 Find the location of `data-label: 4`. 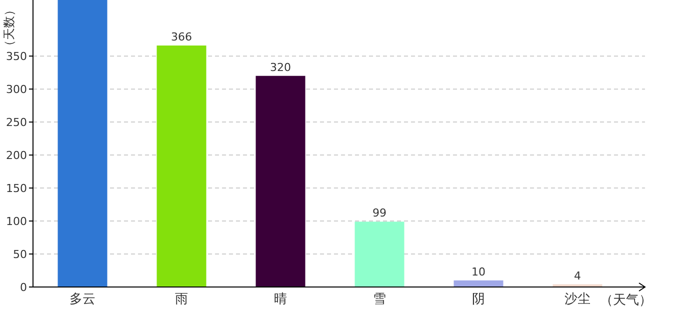

data-label: 4 is located at coordinates (577, 275).